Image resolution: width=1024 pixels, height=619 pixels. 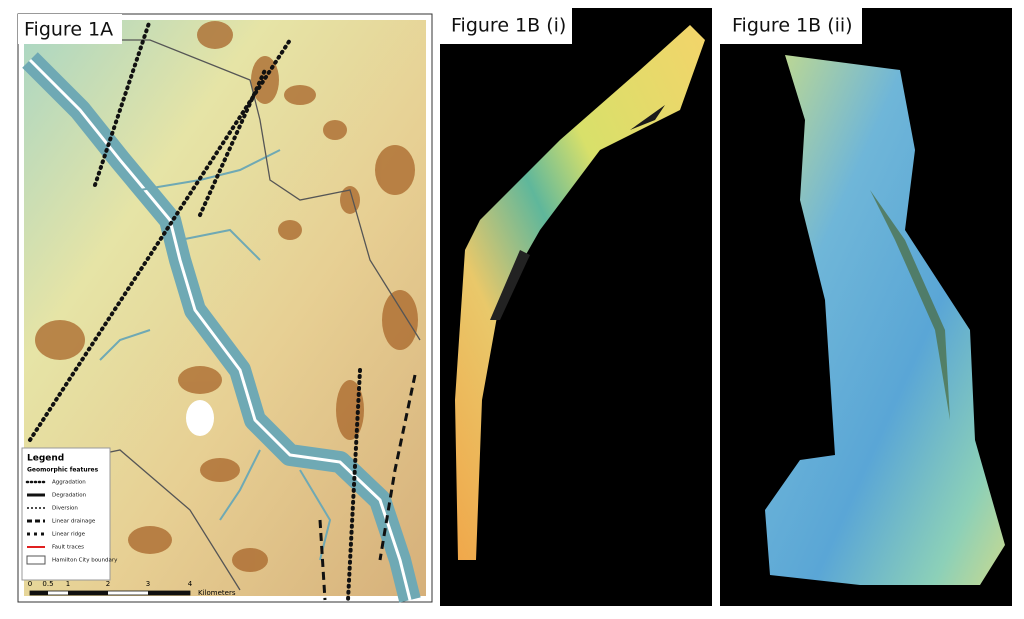 I want to click on lake, so click(x=200, y=418).